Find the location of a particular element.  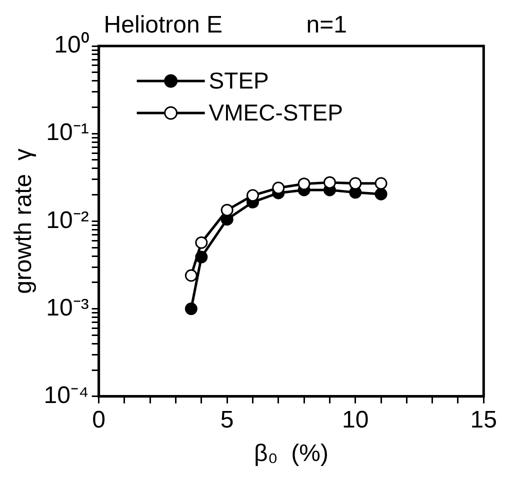

text: n=1 is located at coordinates (326, 25).